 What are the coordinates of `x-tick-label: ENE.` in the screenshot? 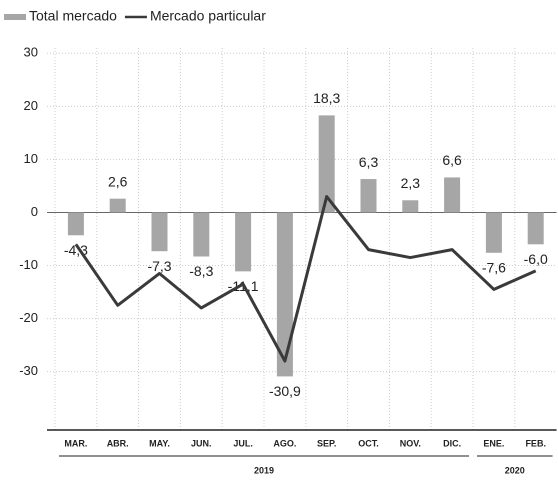 It's located at (493, 443).